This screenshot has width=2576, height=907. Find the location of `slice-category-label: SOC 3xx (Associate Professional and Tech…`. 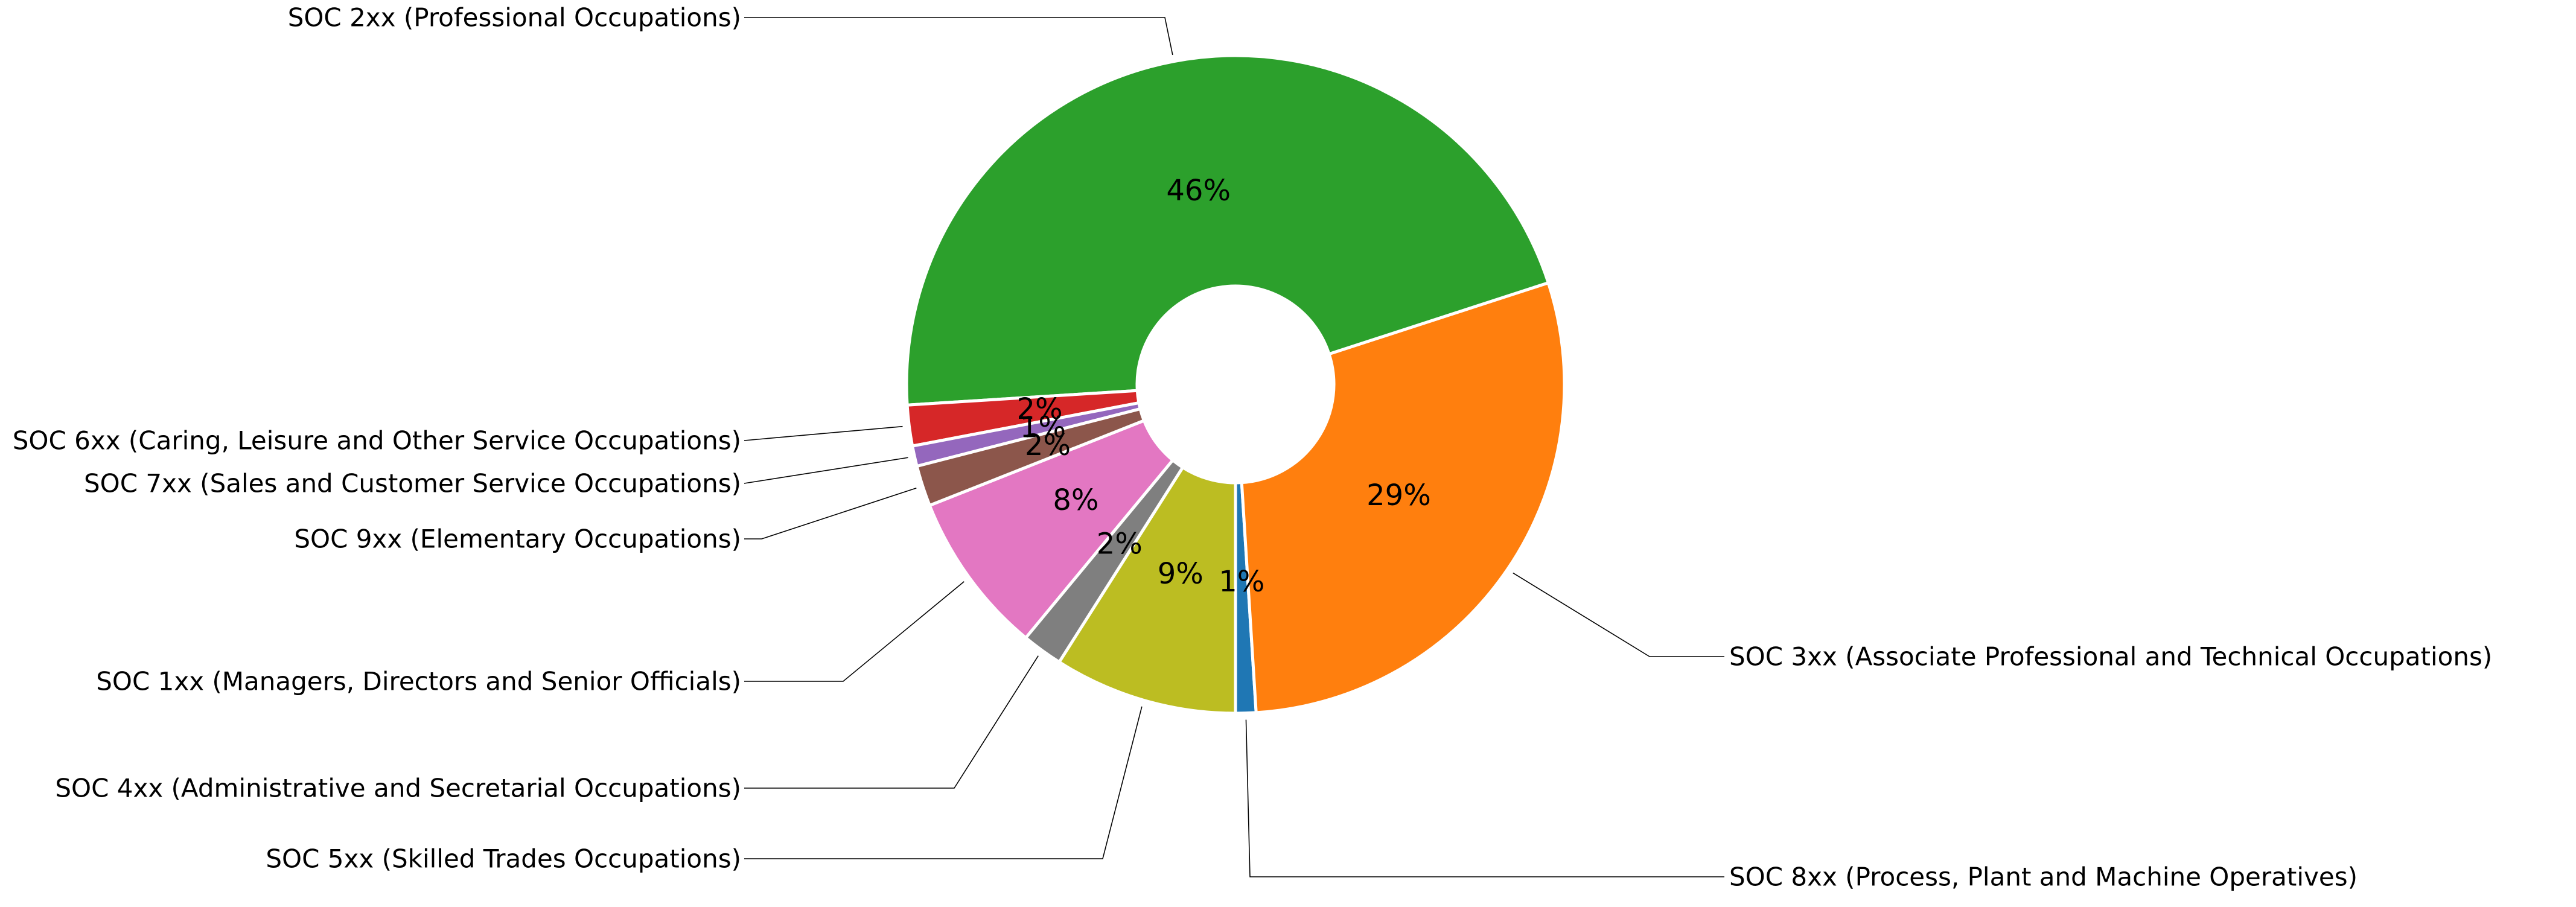

slice-category-label: SOC 3xx (Associate Professional and Tech… is located at coordinates (2110, 657).